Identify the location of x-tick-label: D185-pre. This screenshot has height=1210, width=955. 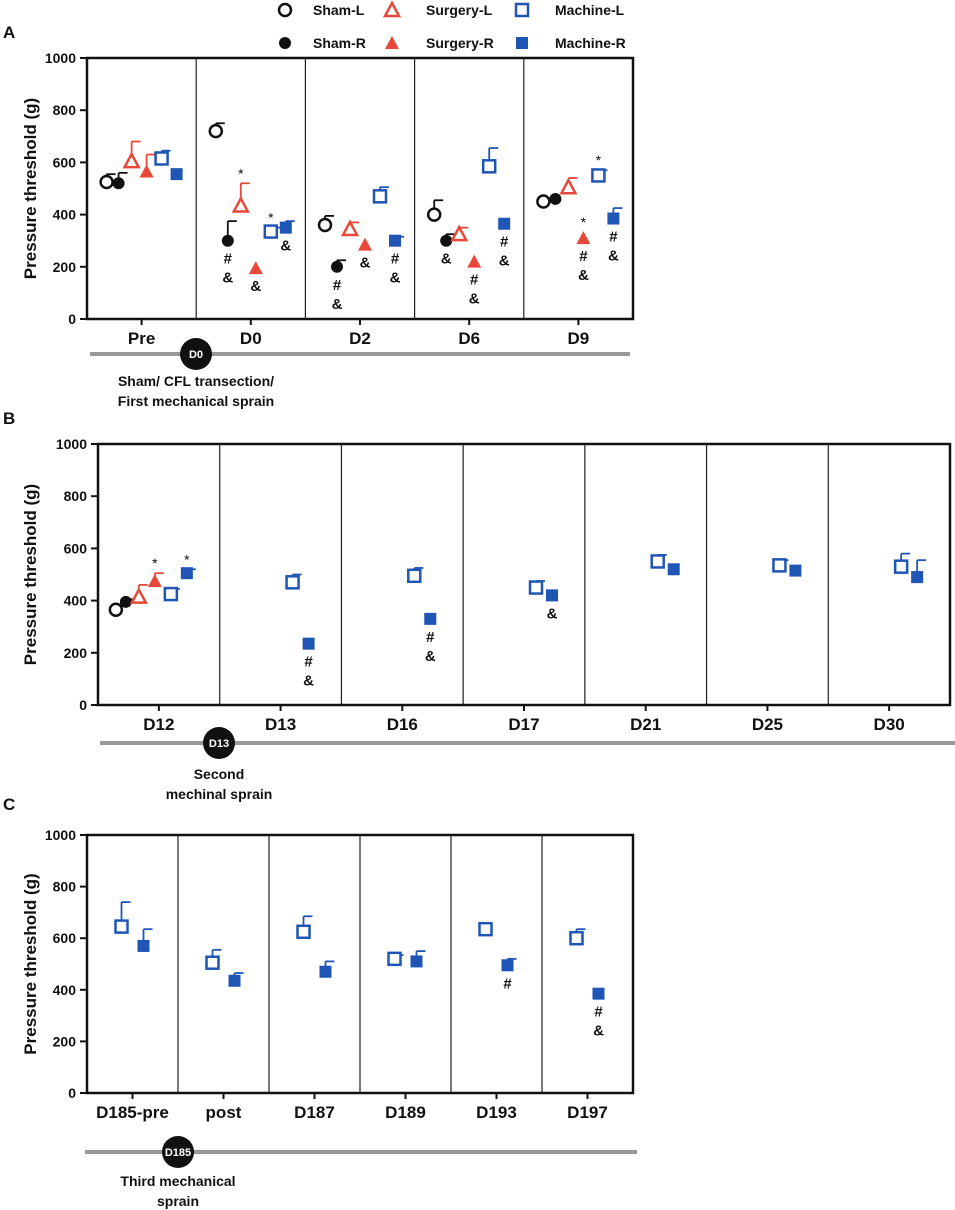
(132, 1112).